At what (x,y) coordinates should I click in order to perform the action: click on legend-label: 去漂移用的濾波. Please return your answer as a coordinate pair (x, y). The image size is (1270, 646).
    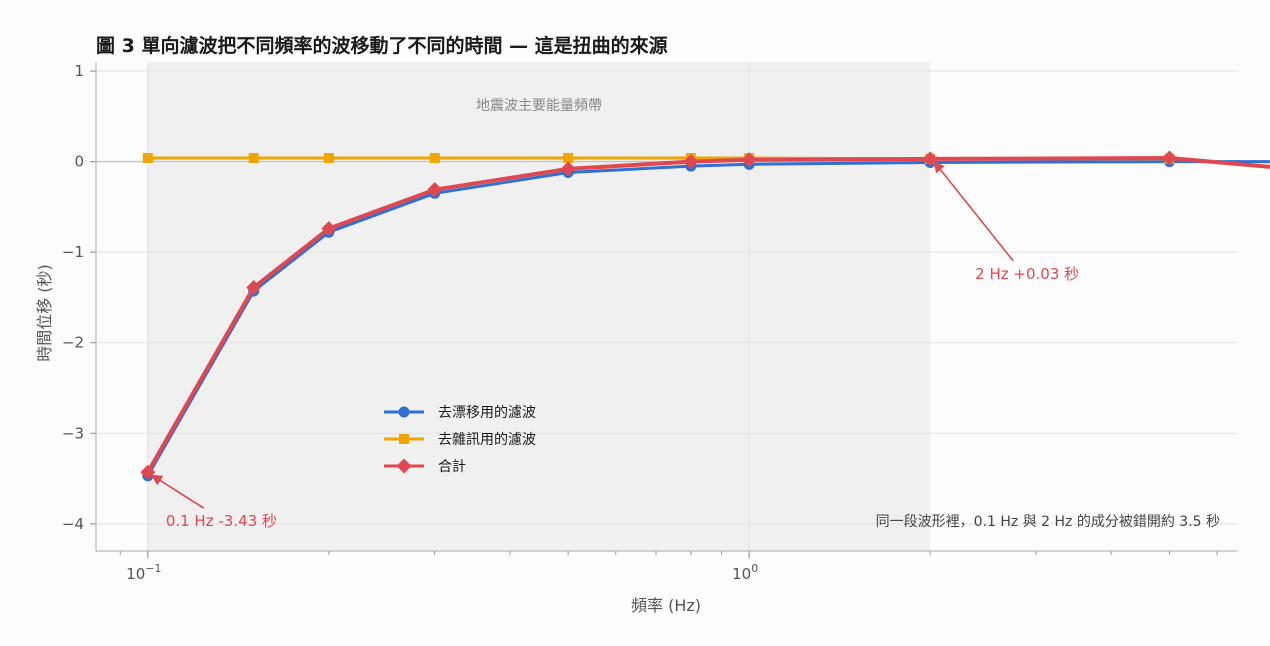
    Looking at the image, I should click on (487, 413).